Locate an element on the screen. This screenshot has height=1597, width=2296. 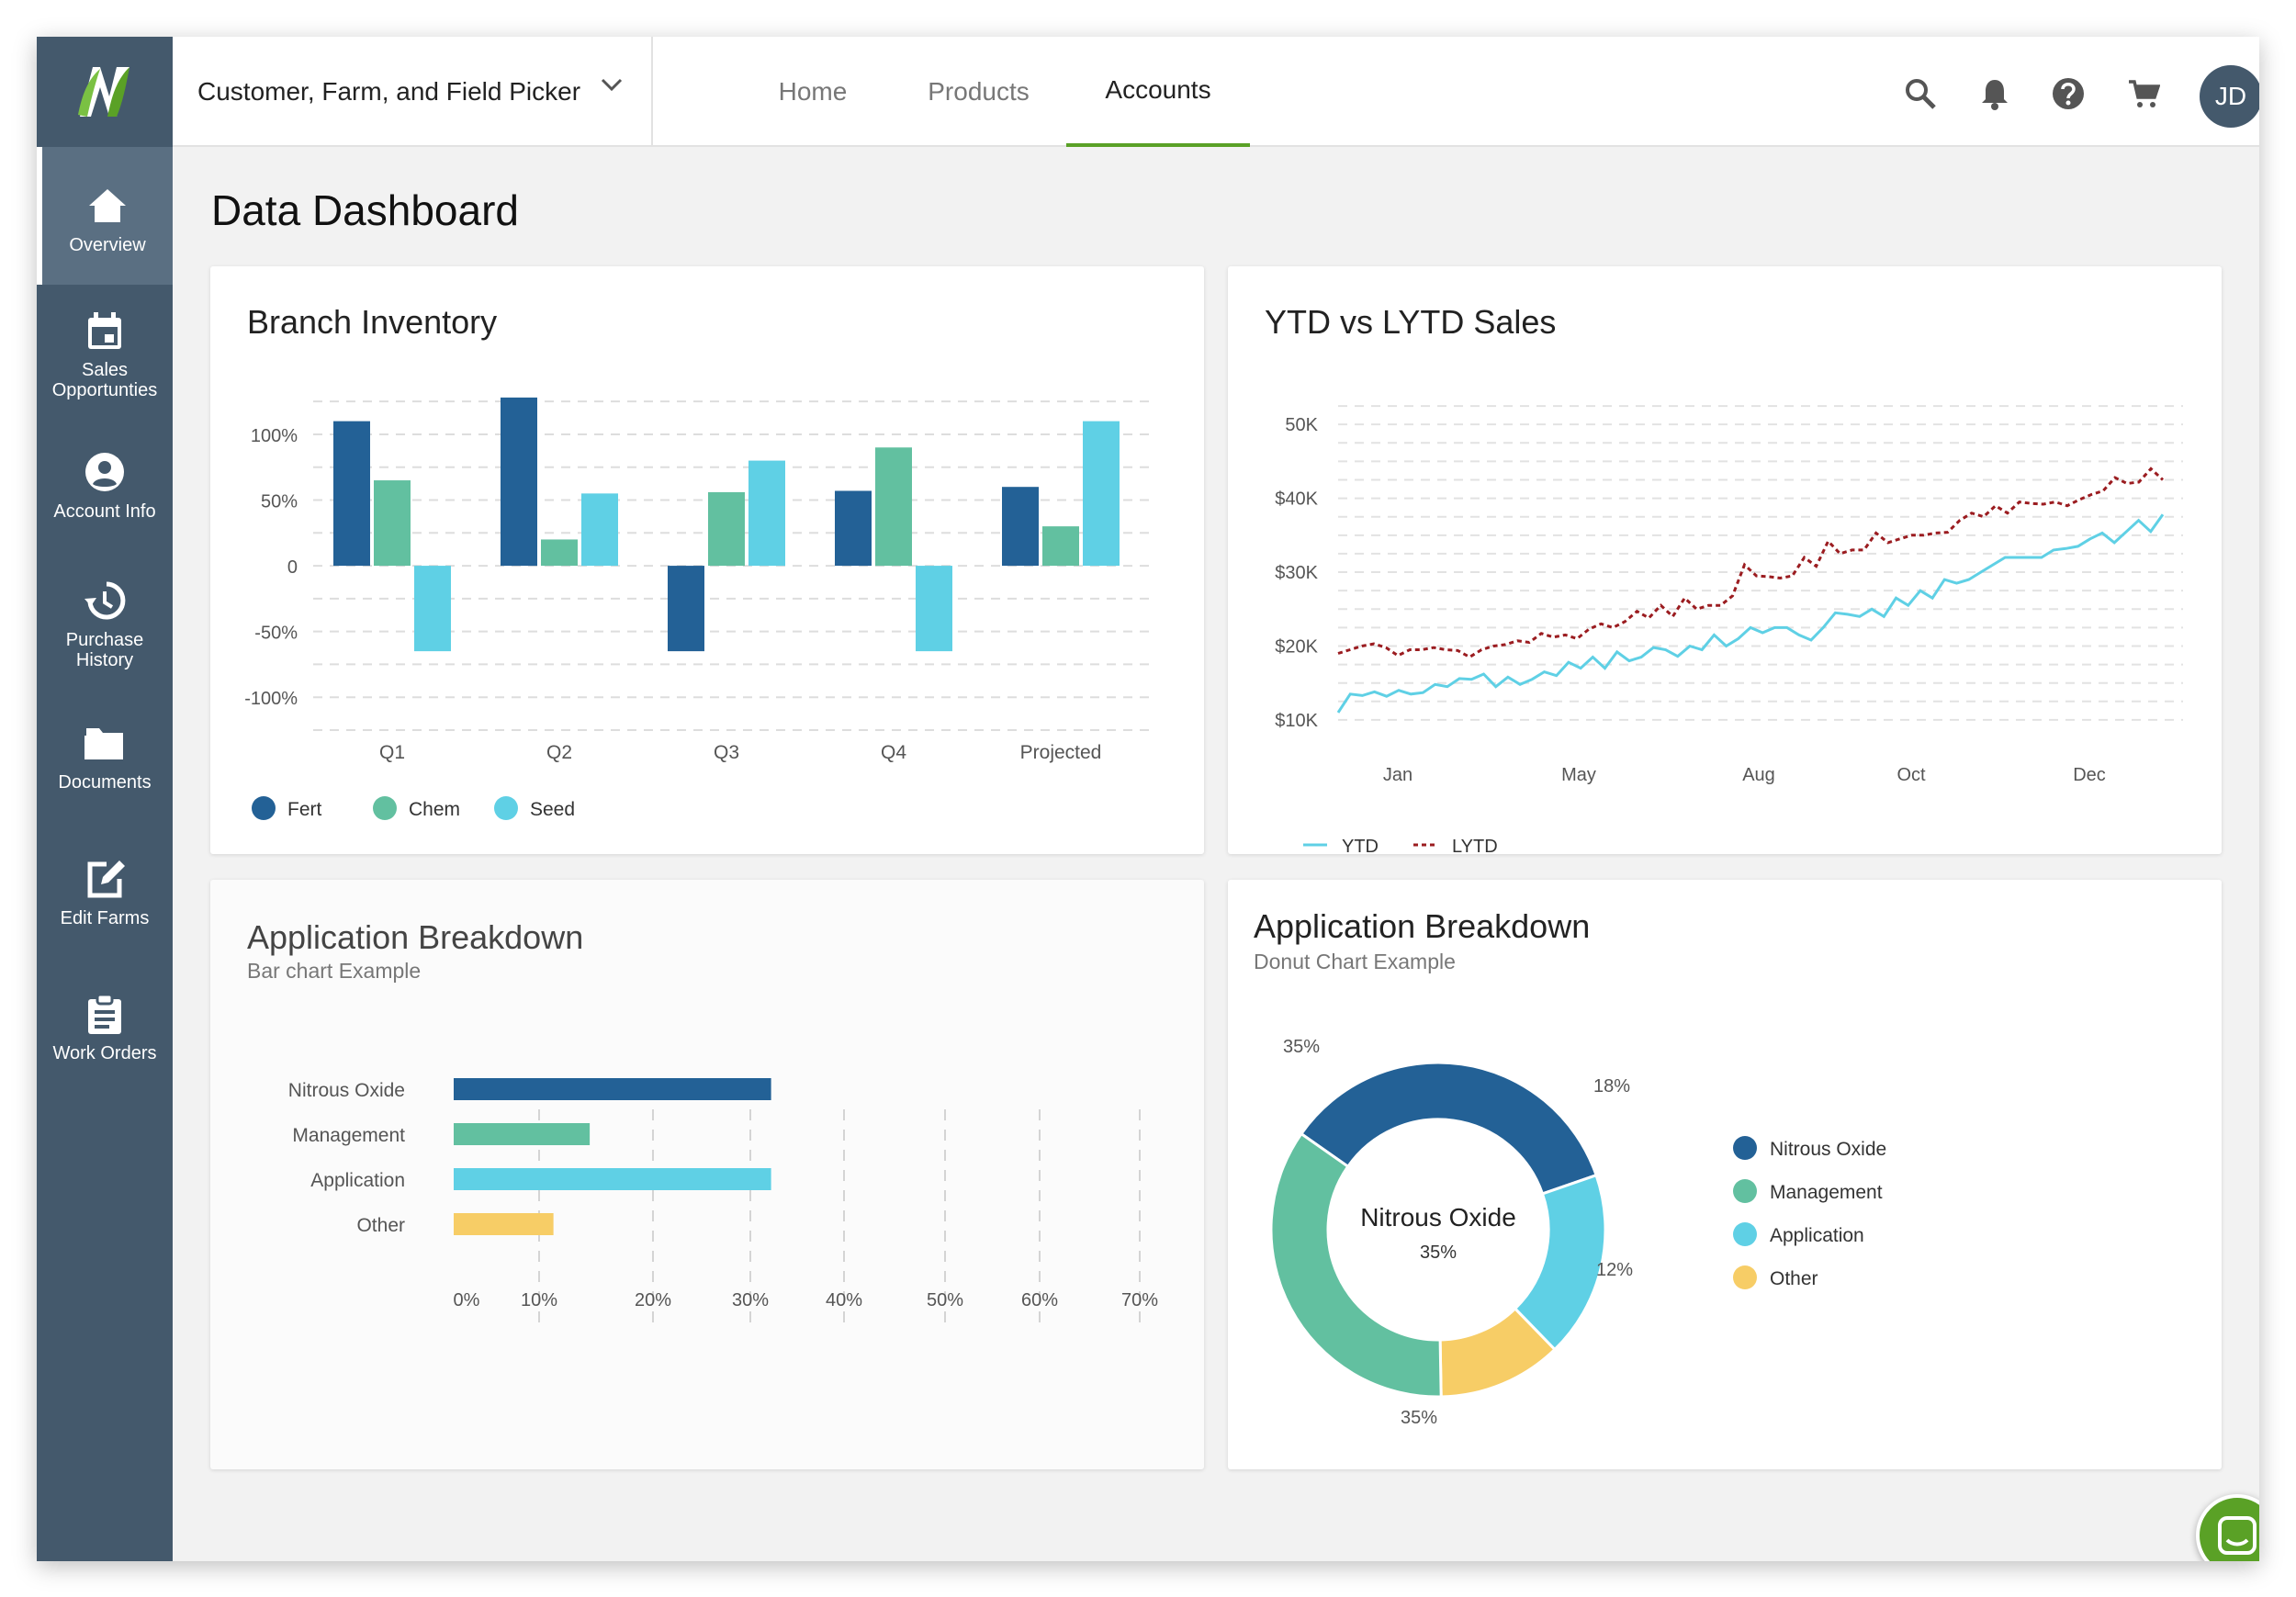
series-line-lytd is located at coordinates (1751, 563).